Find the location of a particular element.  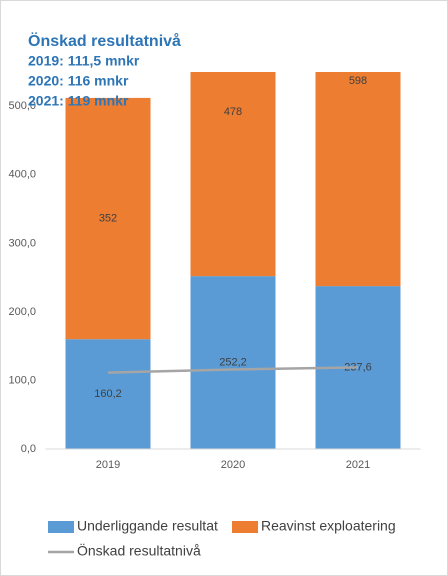

annotation: 2019: 111,5 mnkr is located at coordinates (84, 61).